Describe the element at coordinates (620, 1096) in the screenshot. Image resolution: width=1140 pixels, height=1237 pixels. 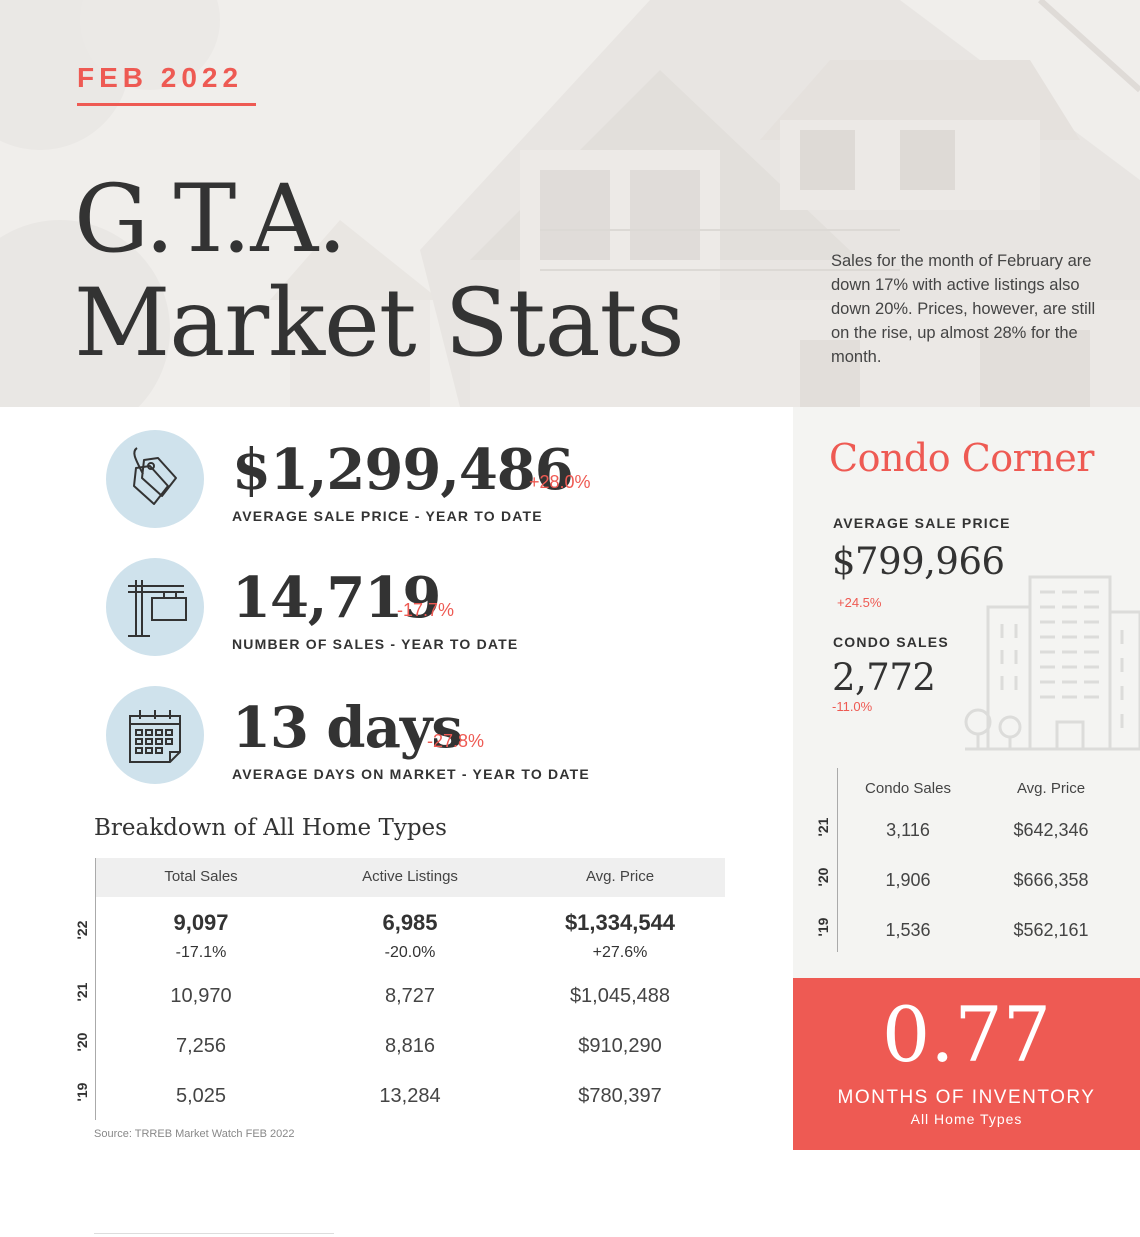
I see `breakdown-2019-avg-price: $780,397` at that location.